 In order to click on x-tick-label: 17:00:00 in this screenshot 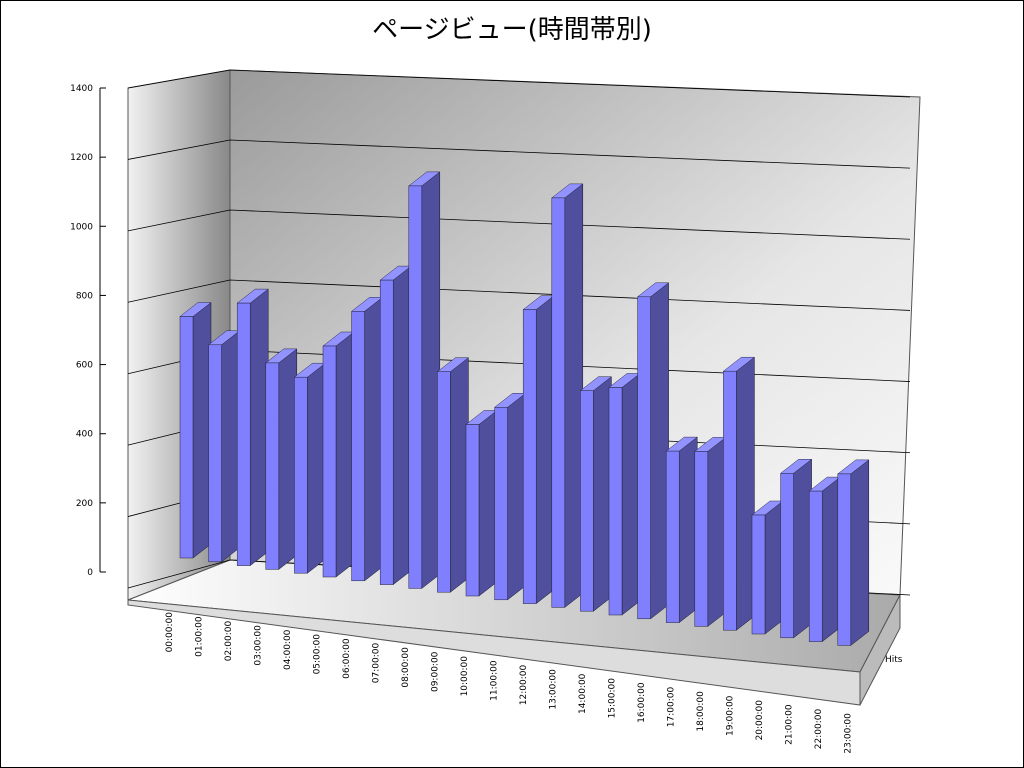, I will do `click(672, 707)`.